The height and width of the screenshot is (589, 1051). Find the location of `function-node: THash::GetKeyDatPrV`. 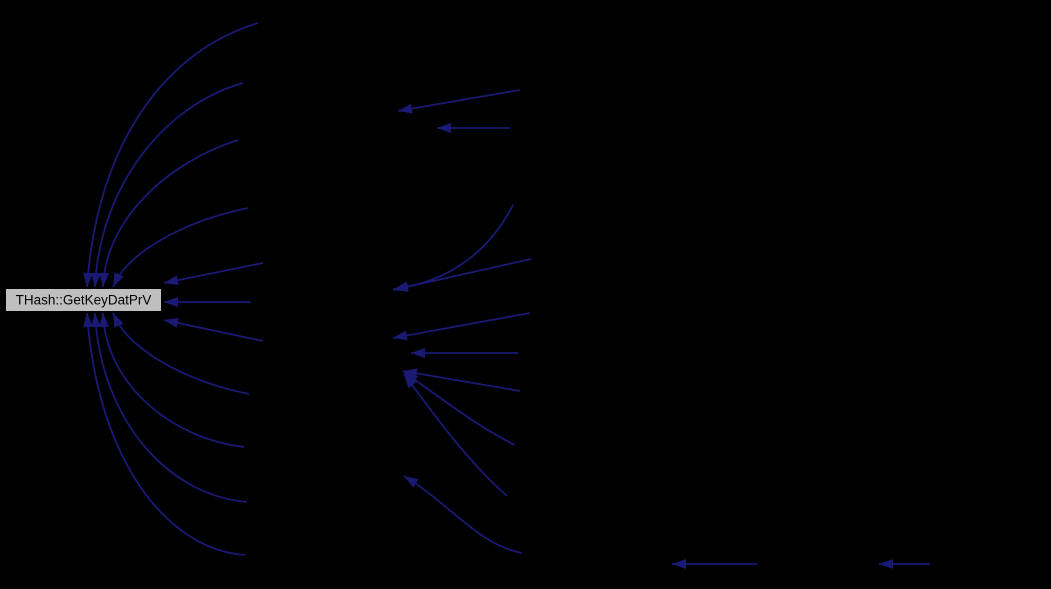

function-node: THash::GetKeyDatPrV is located at coordinates (83, 300).